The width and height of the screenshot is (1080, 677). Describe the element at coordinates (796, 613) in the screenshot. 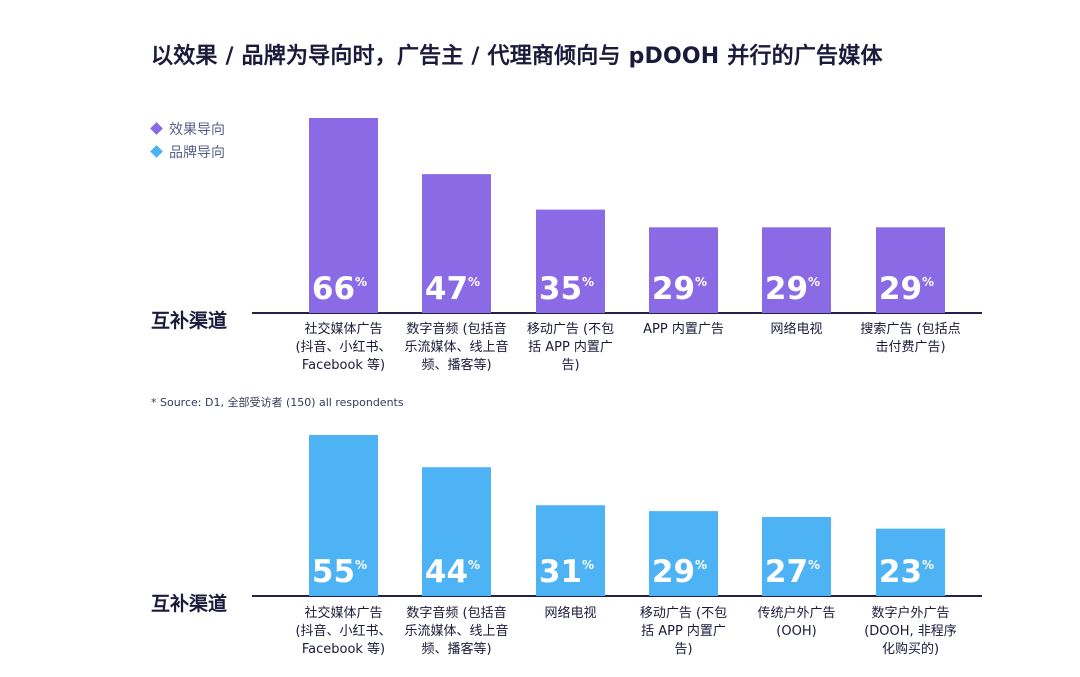

I see `category-label: 传统户外广告` at that location.